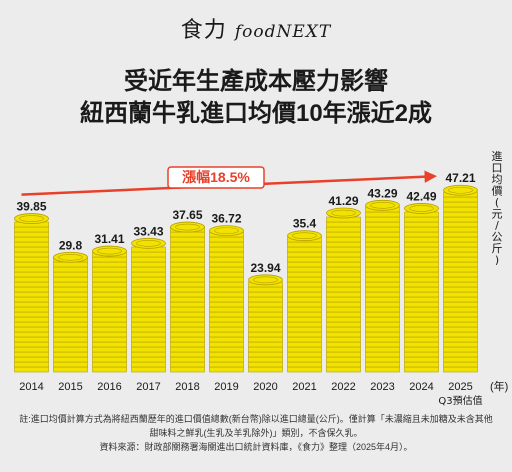 The width and height of the screenshot is (512, 472). Describe the element at coordinates (460, 400) in the screenshot. I see `x-sublabel-2025: Q3預估值` at that location.